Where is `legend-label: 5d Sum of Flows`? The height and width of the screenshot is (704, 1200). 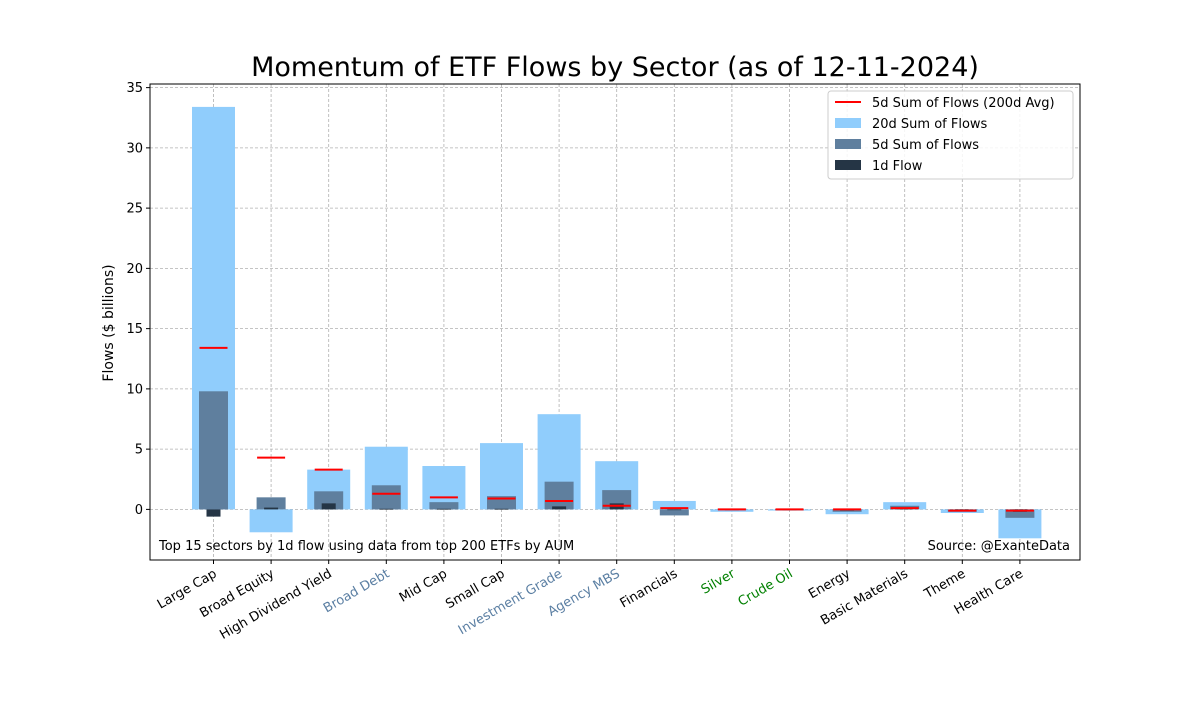
legend-label: 5d Sum of Flows is located at coordinates (925, 145).